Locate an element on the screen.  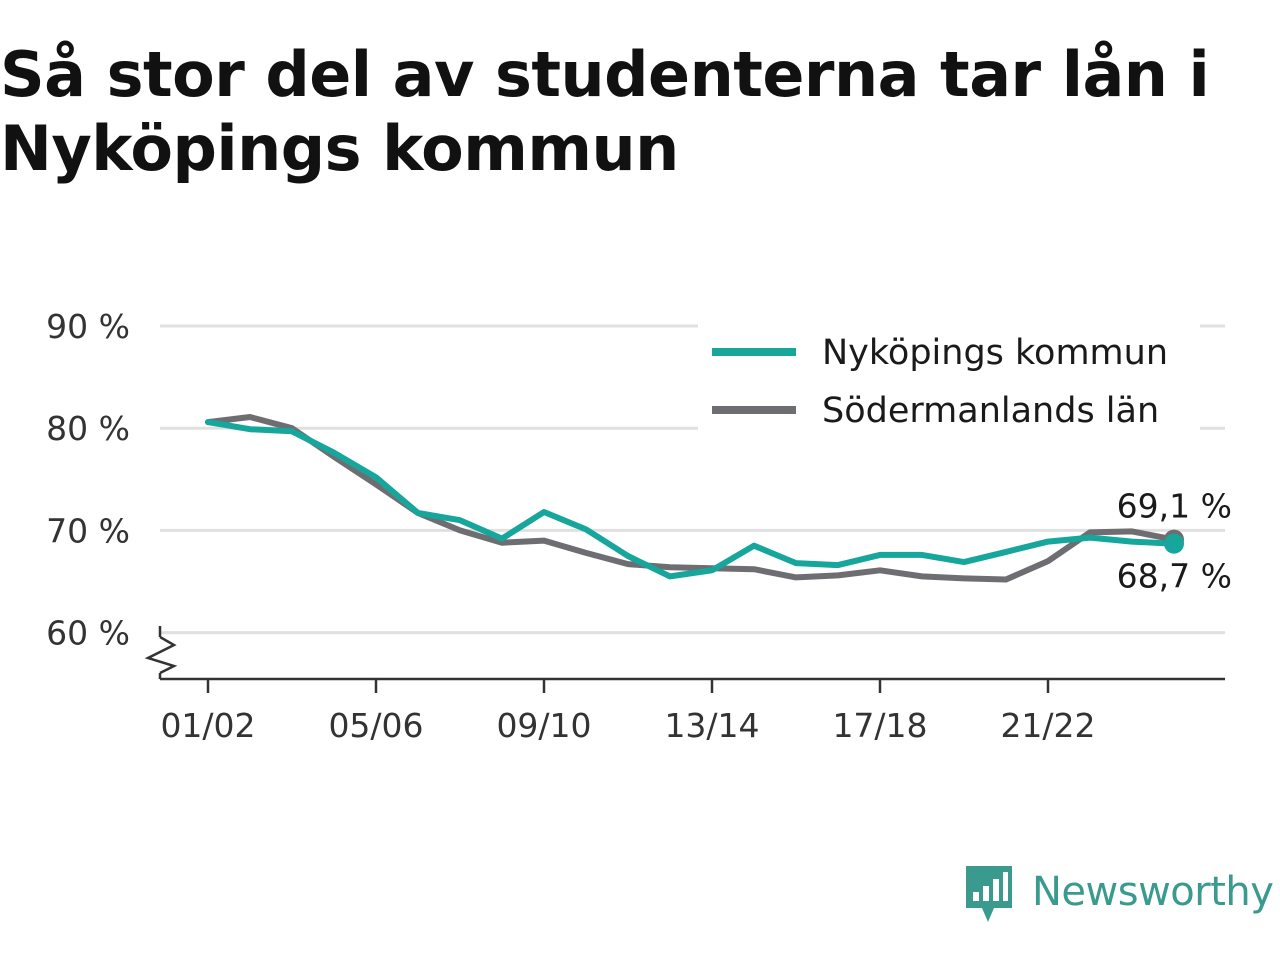
x-axis-ticks: 01/02 05/06 09/10 13/14 17/18 21/22 is located at coordinates (628, 712).